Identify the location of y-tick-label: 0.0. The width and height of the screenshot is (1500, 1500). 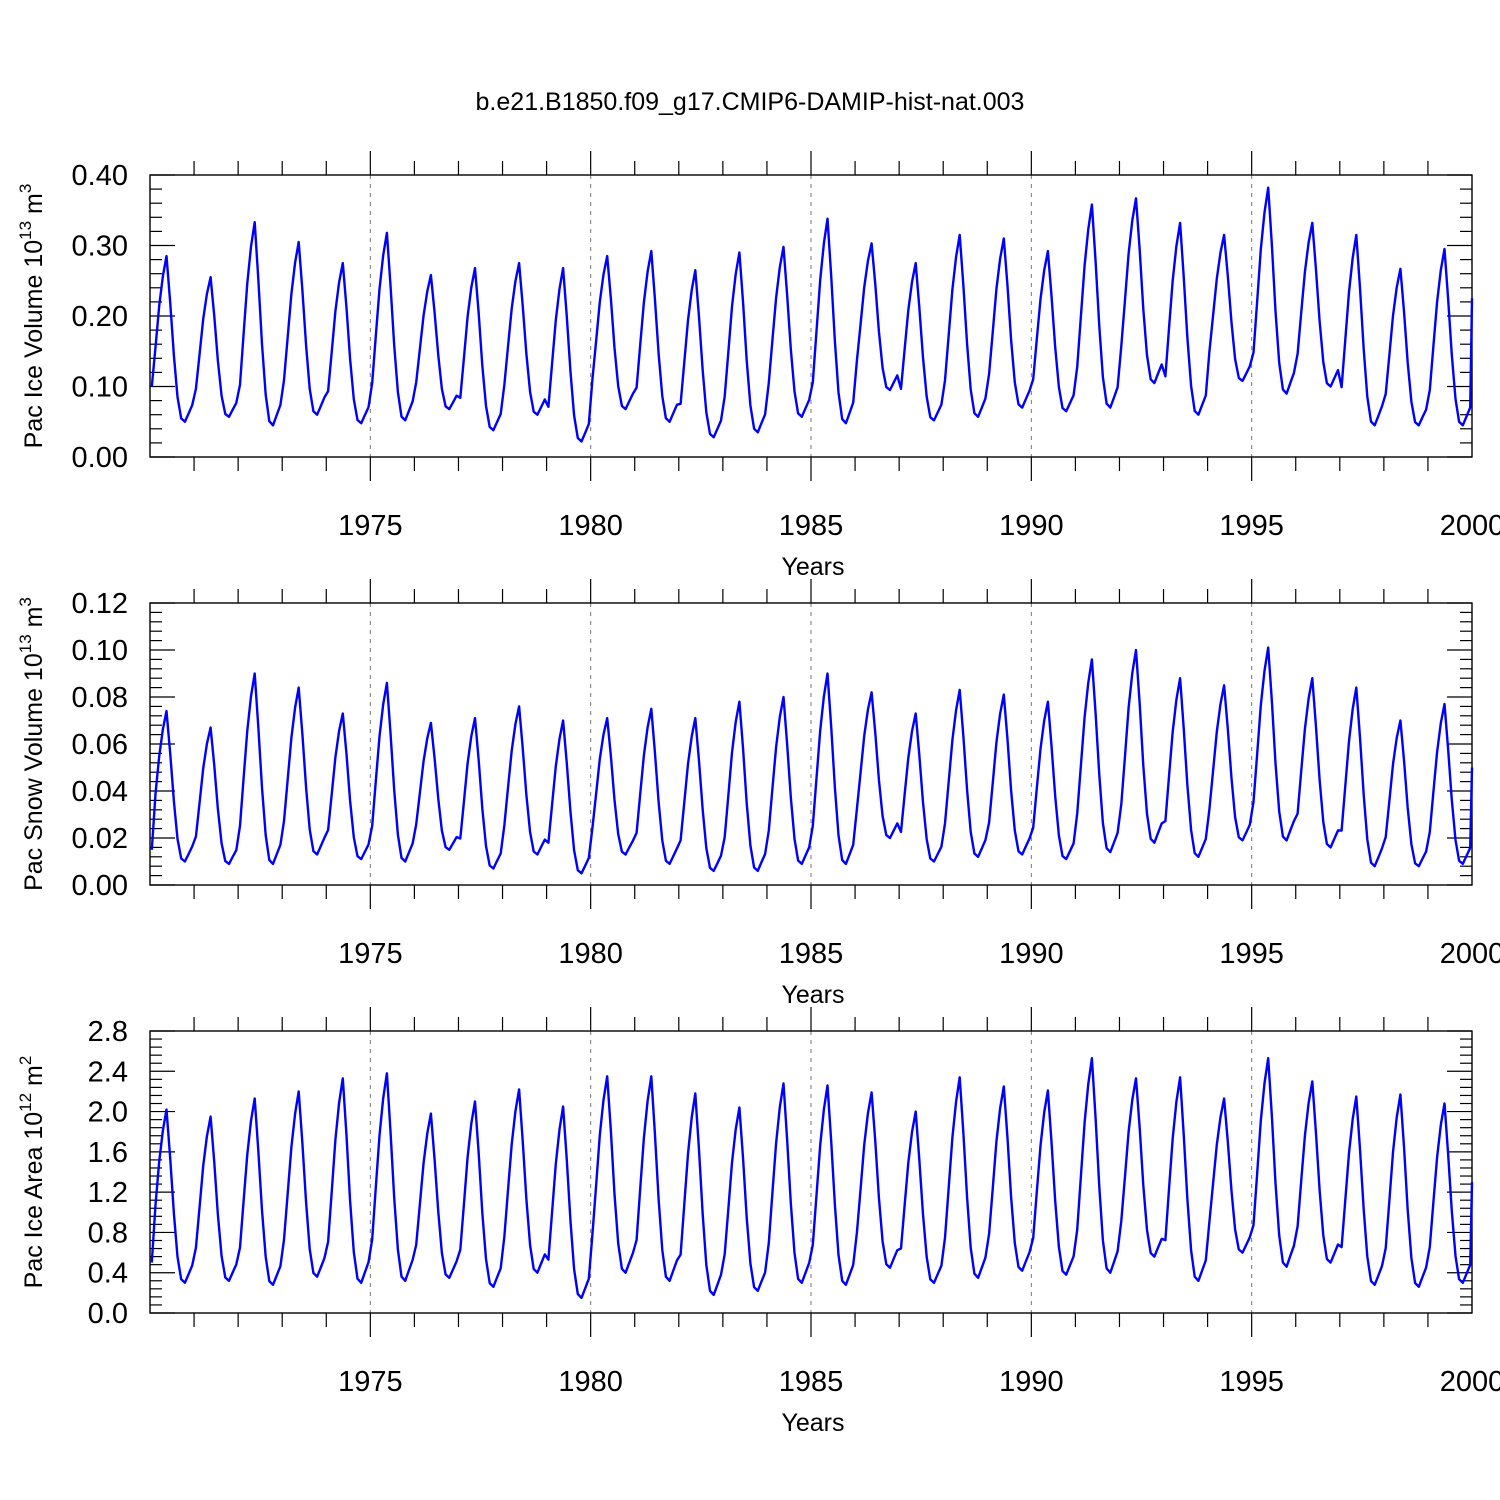
(108, 1314).